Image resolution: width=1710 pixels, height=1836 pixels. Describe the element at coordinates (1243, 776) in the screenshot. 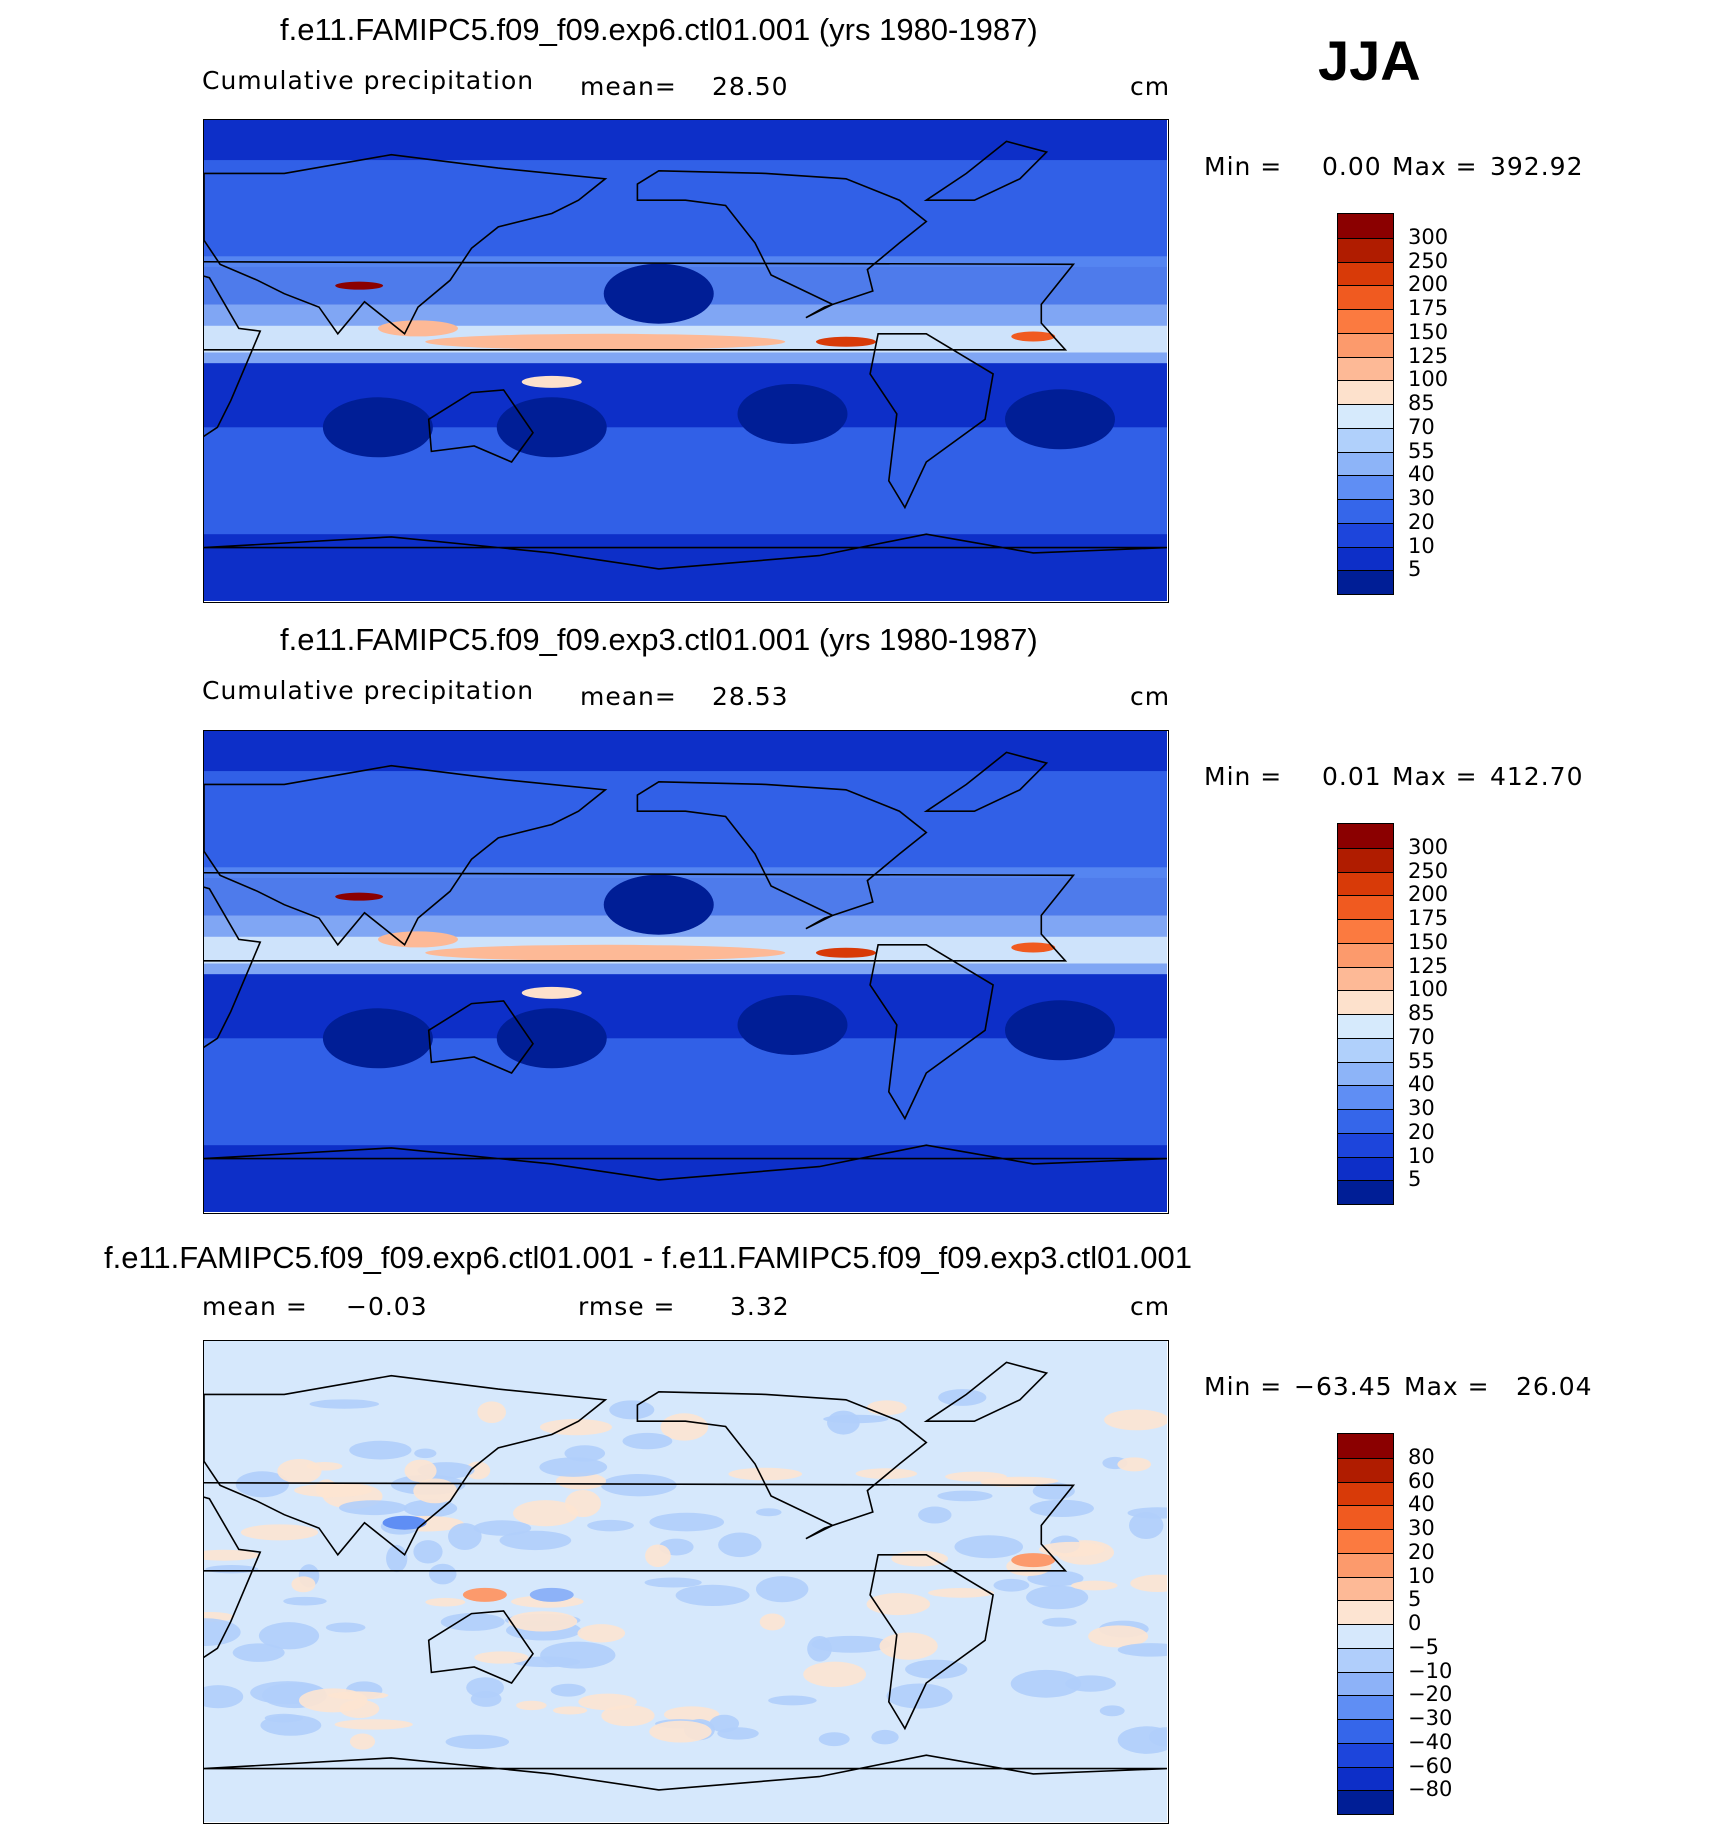

I see `panel-2-min-label: Min =` at that location.